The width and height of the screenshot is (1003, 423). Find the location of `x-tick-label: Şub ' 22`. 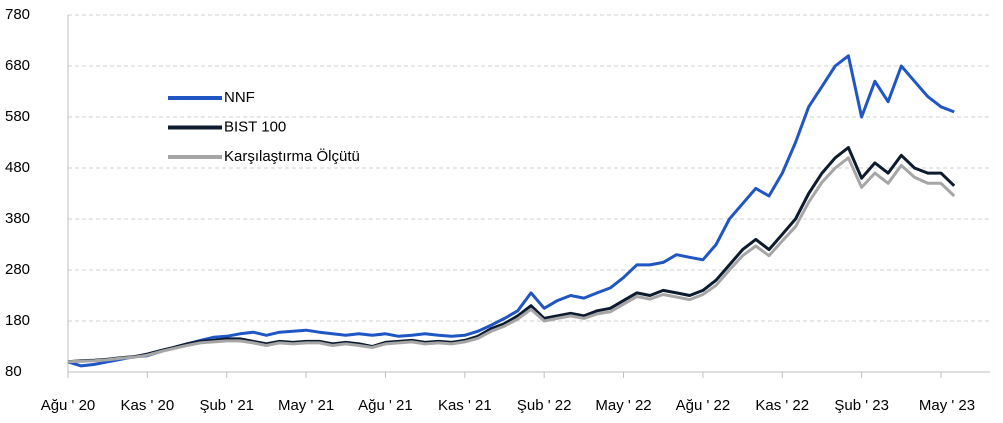

x-tick-label: Şub ' 22 is located at coordinates (544, 405).